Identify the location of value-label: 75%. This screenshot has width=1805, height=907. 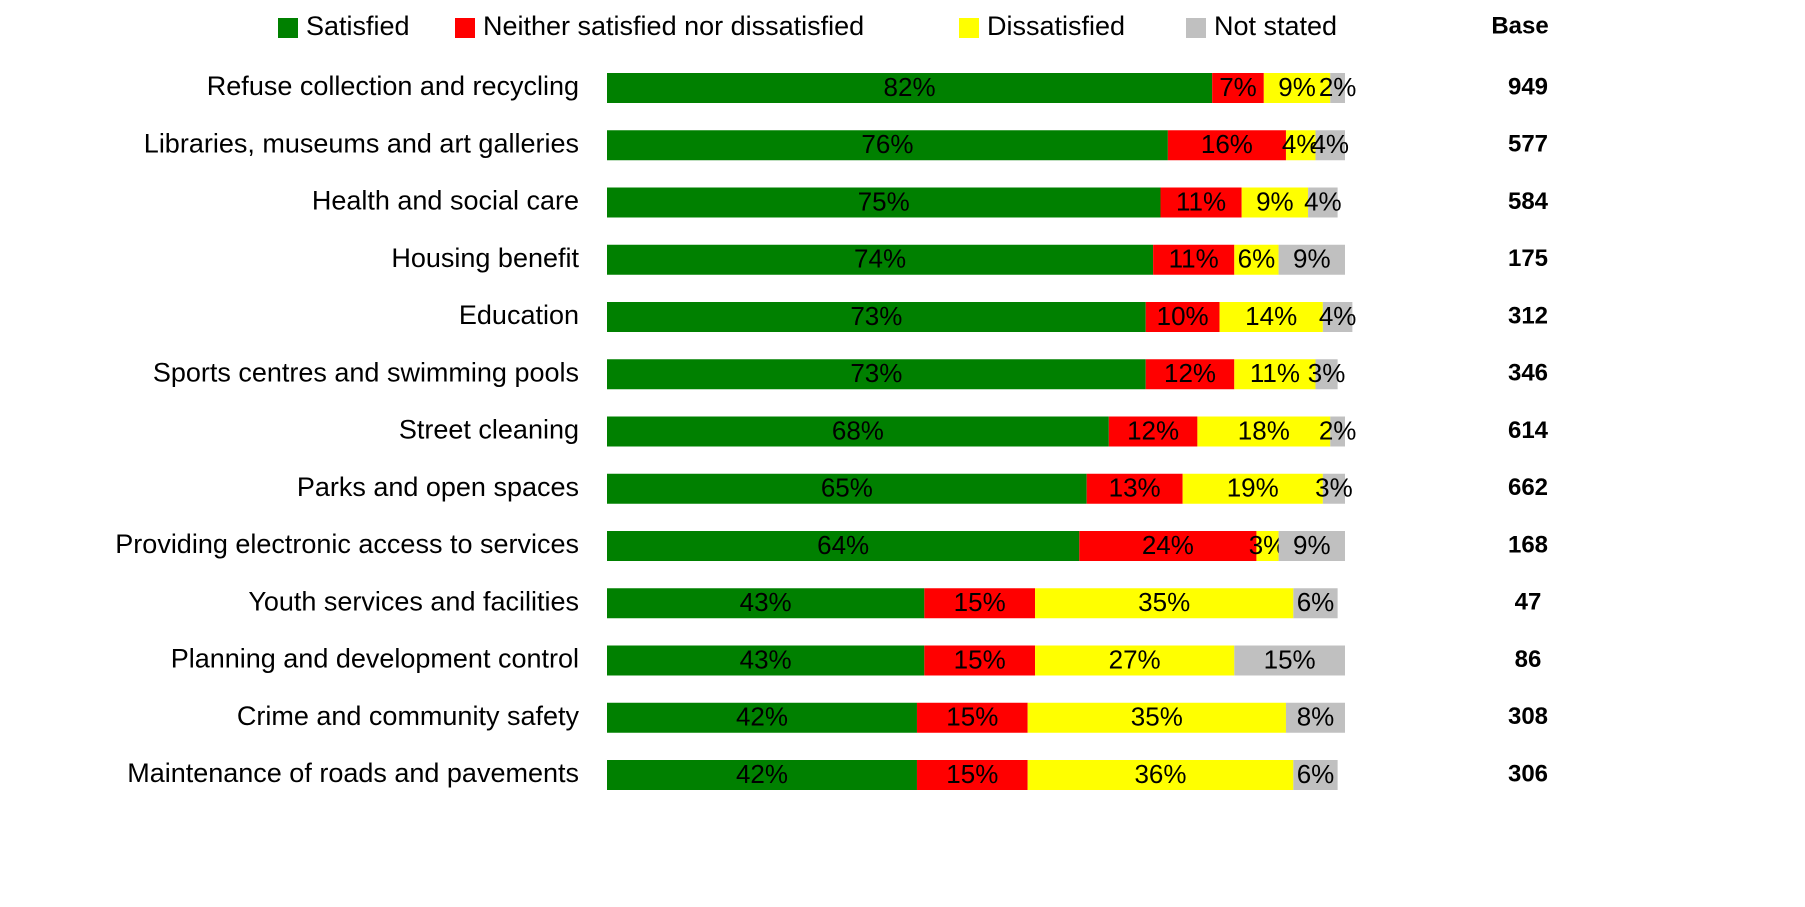
(884, 201).